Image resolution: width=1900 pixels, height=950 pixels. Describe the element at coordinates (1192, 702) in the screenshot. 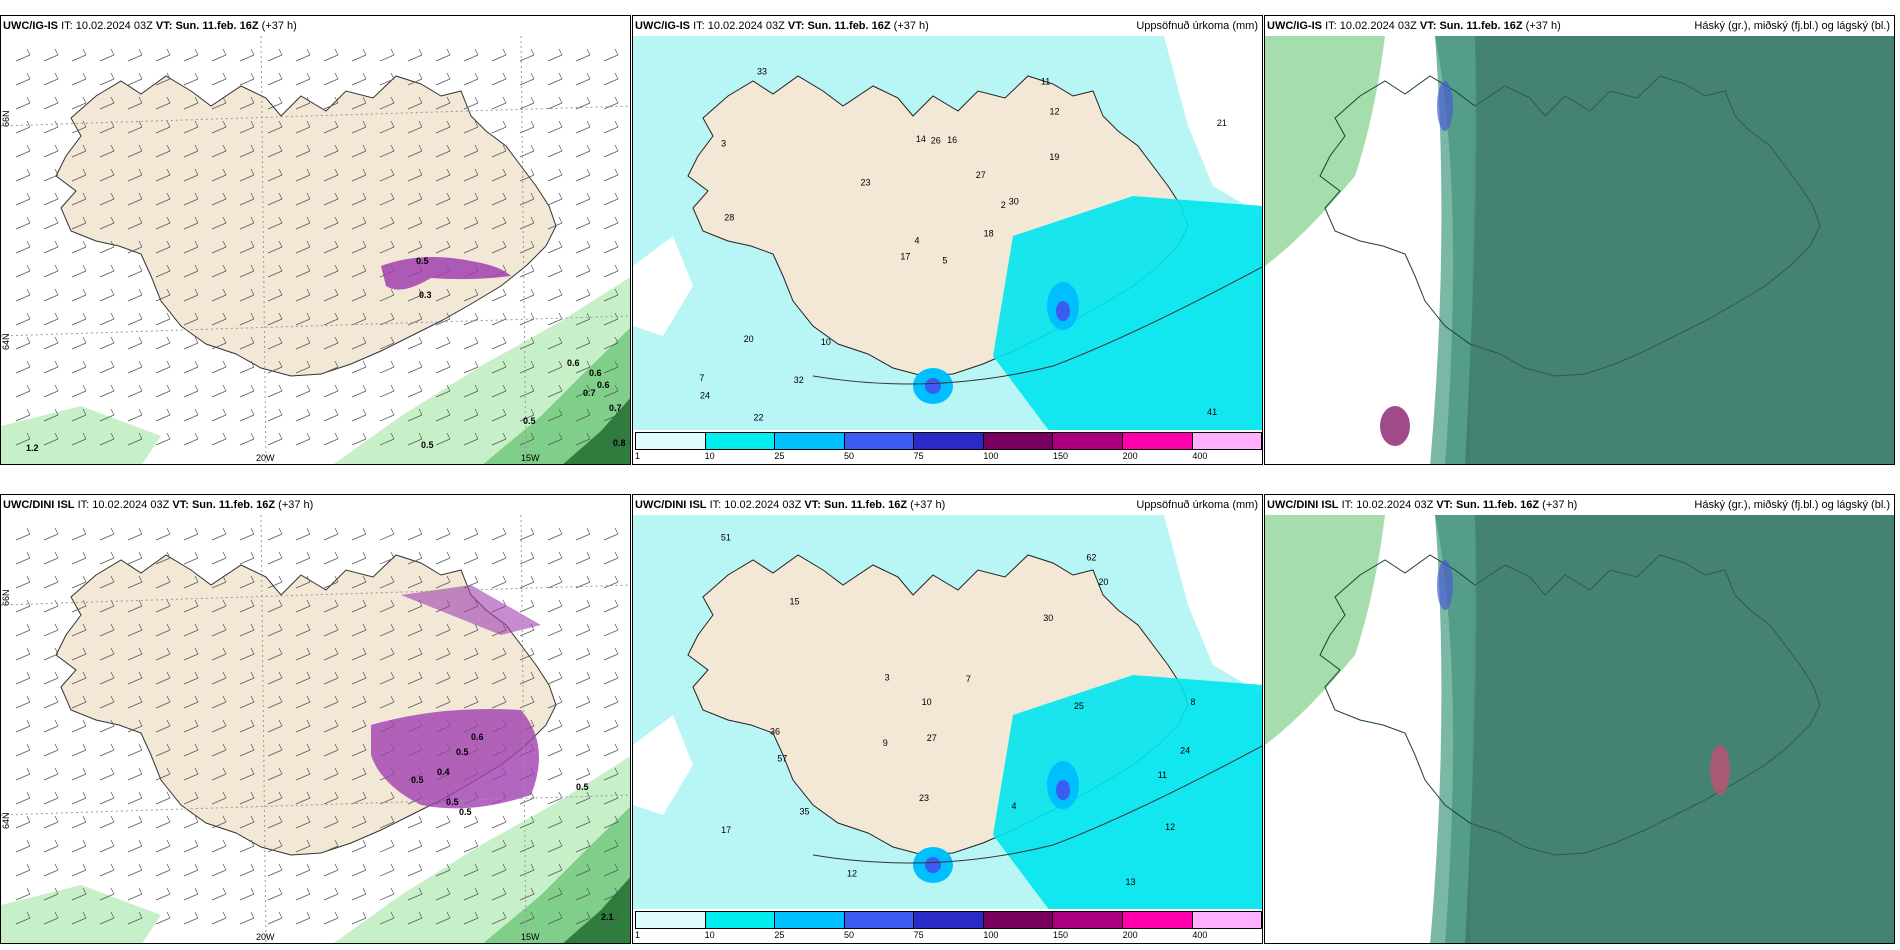

I see `precip-value-label: 8` at that location.